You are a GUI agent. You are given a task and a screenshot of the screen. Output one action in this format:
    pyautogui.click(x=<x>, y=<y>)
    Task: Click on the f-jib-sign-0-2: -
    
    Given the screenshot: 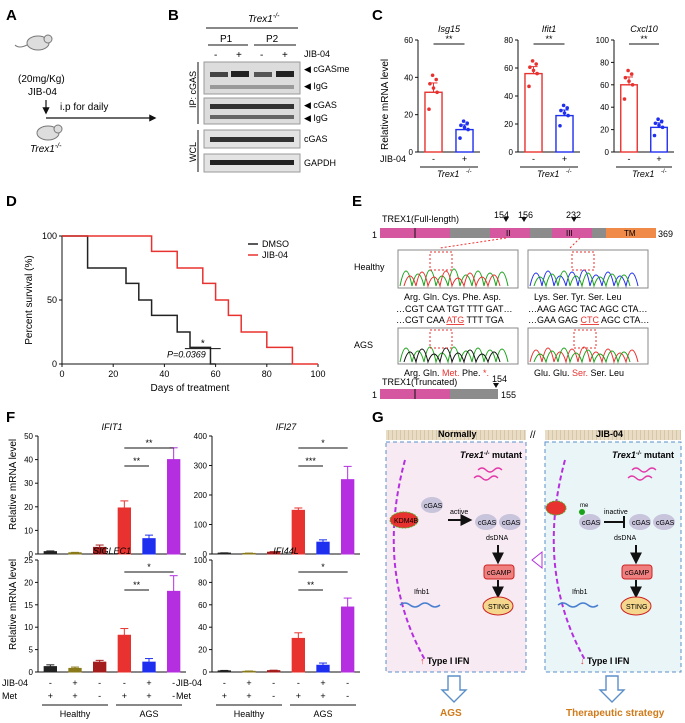 What is the action you would take?
    pyautogui.click(x=99, y=683)
    